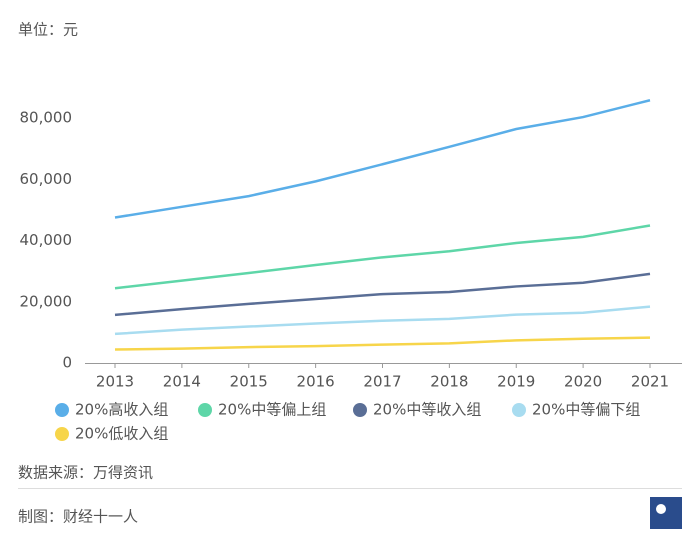 This screenshot has width=700, height=548. Describe the element at coordinates (67, 363) in the screenshot. I see `y-tick-label: 0` at that location.